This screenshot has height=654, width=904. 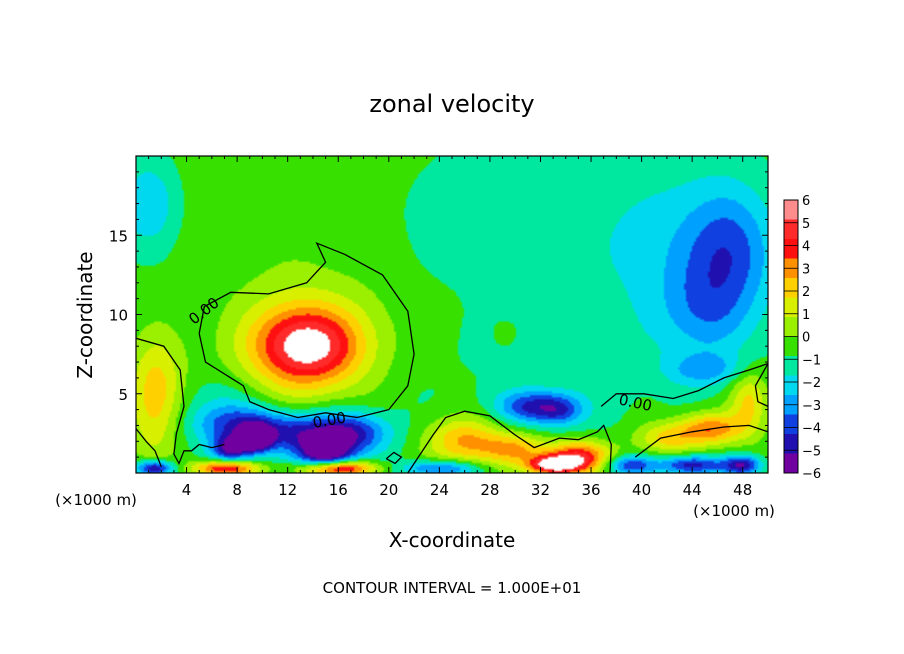 I want to click on colorbar-label: 5, so click(x=806, y=224).